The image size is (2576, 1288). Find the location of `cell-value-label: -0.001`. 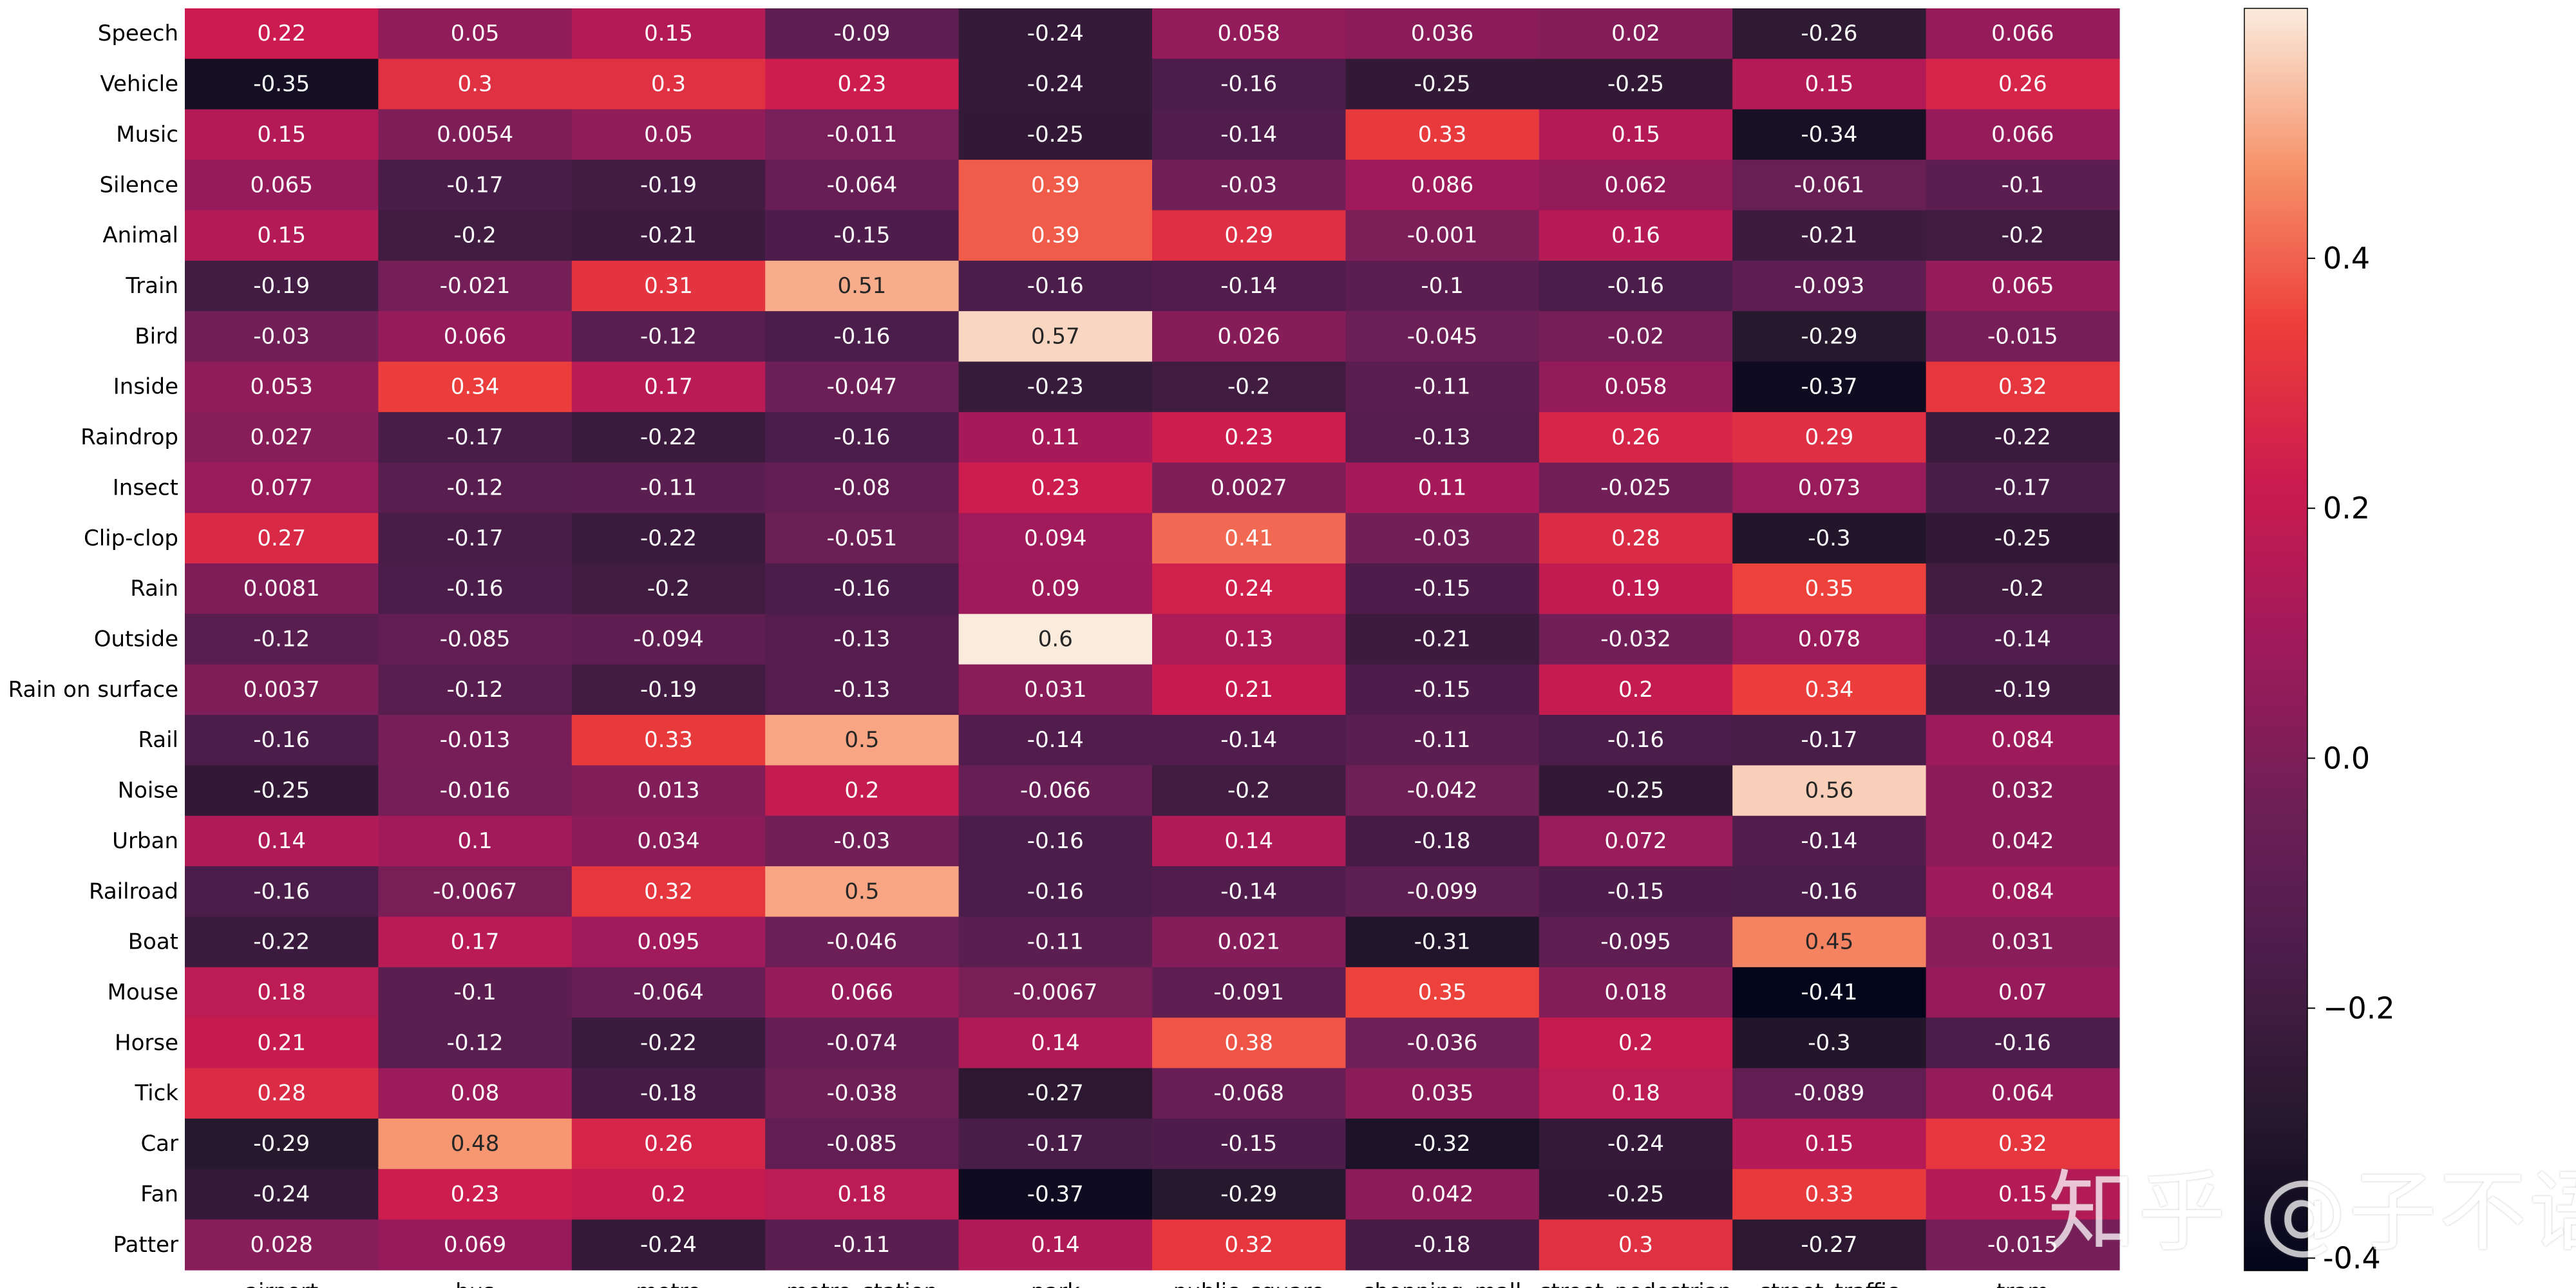

cell-value-label: -0.001 is located at coordinates (1442, 236).